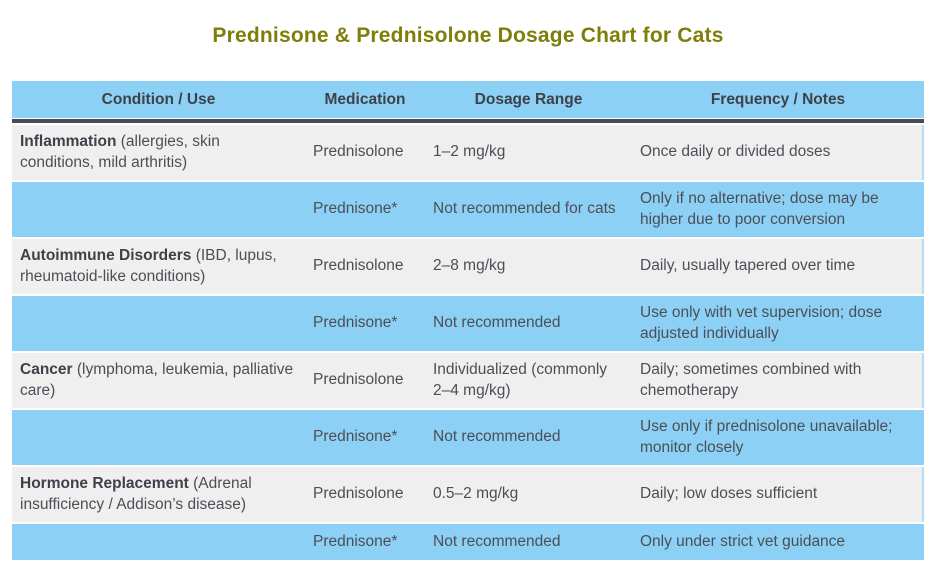  What do you see at coordinates (104, 484) in the screenshot?
I see `condition-name: Hormone Replacement` at bounding box center [104, 484].